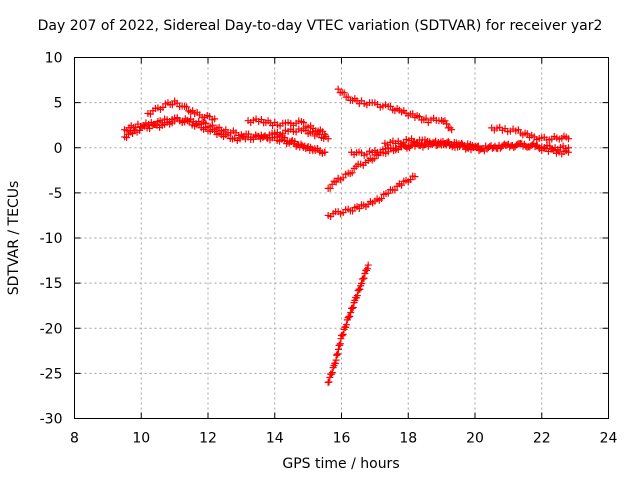 The image size is (640, 480). What do you see at coordinates (51, 374) in the screenshot?
I see `y-tick-label: -25` at bounding box center [51, 374].